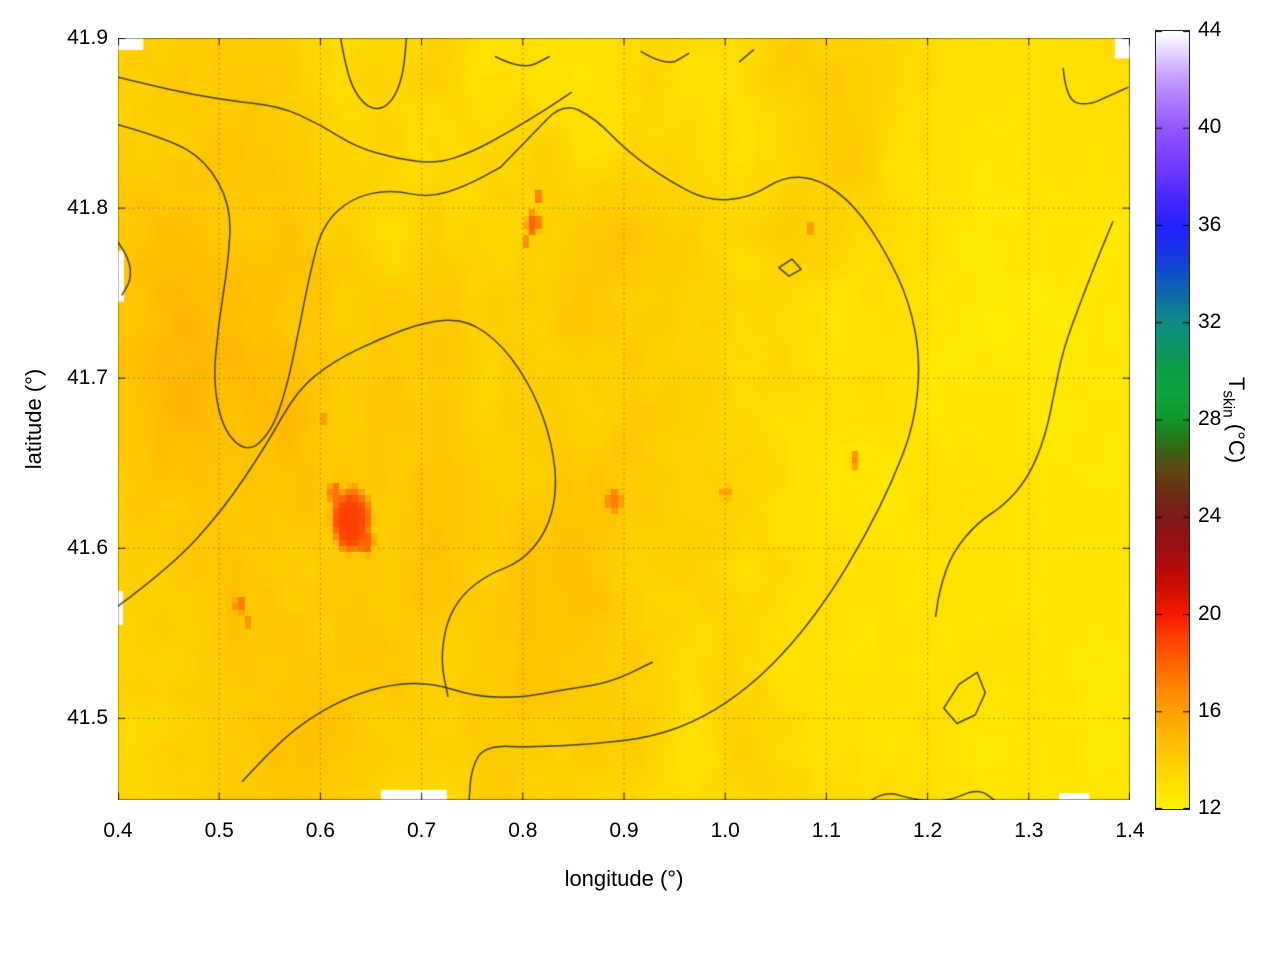 The height and width of the screenshot is (960, 1280). I want to click on colorbar-tick-label: 12, so click(1210, 807).